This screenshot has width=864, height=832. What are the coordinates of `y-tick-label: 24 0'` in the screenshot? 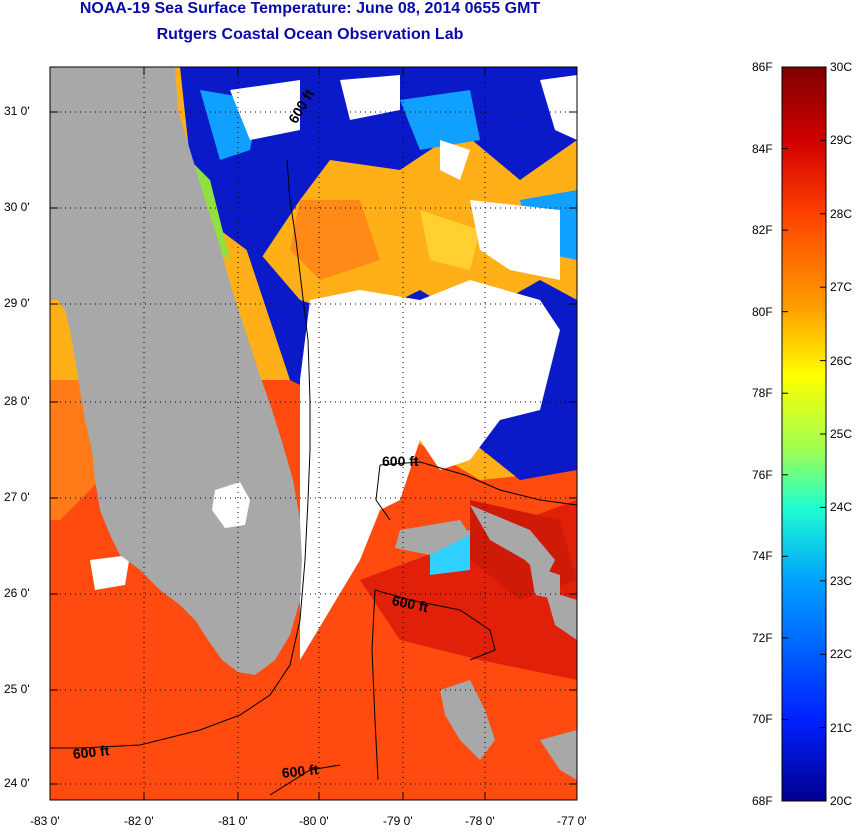 It's located at (17, 783).